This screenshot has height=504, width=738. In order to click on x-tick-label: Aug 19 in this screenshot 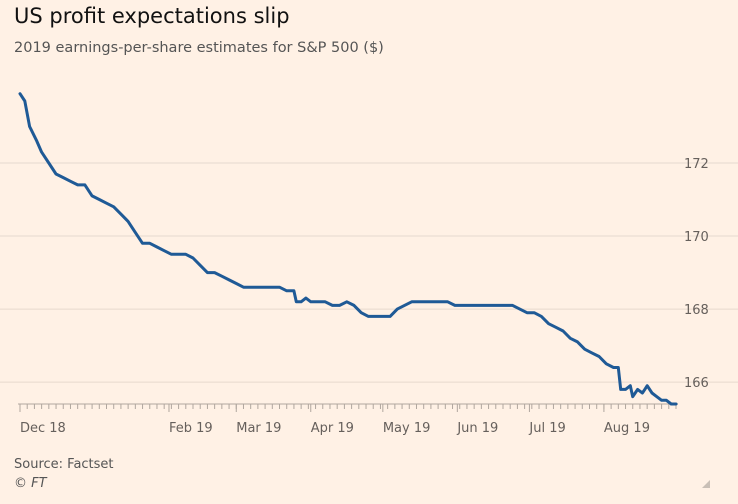, I will do `click(627, 428)`.